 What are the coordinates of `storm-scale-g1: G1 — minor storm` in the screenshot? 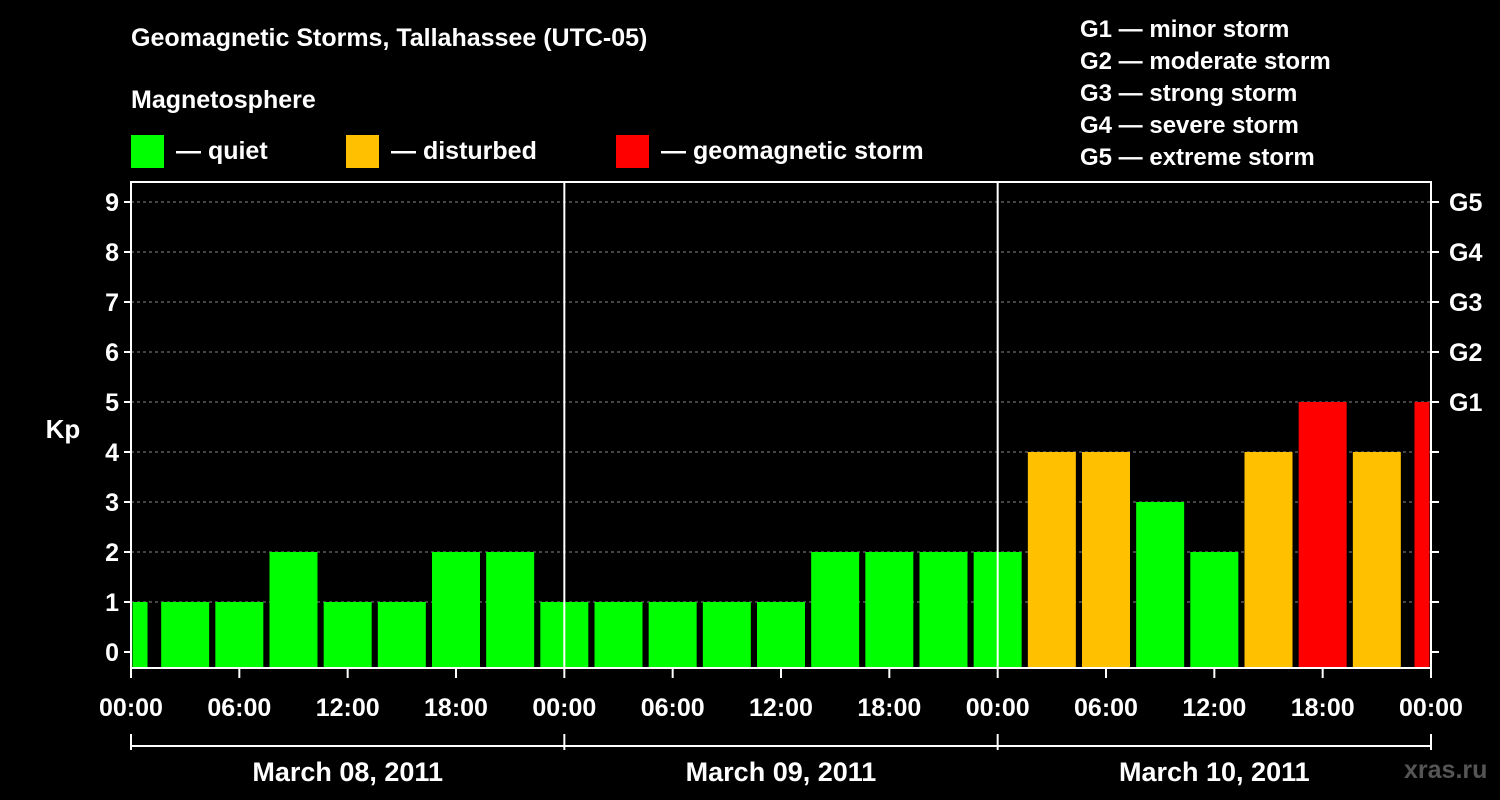 It's located at (1185, 29).